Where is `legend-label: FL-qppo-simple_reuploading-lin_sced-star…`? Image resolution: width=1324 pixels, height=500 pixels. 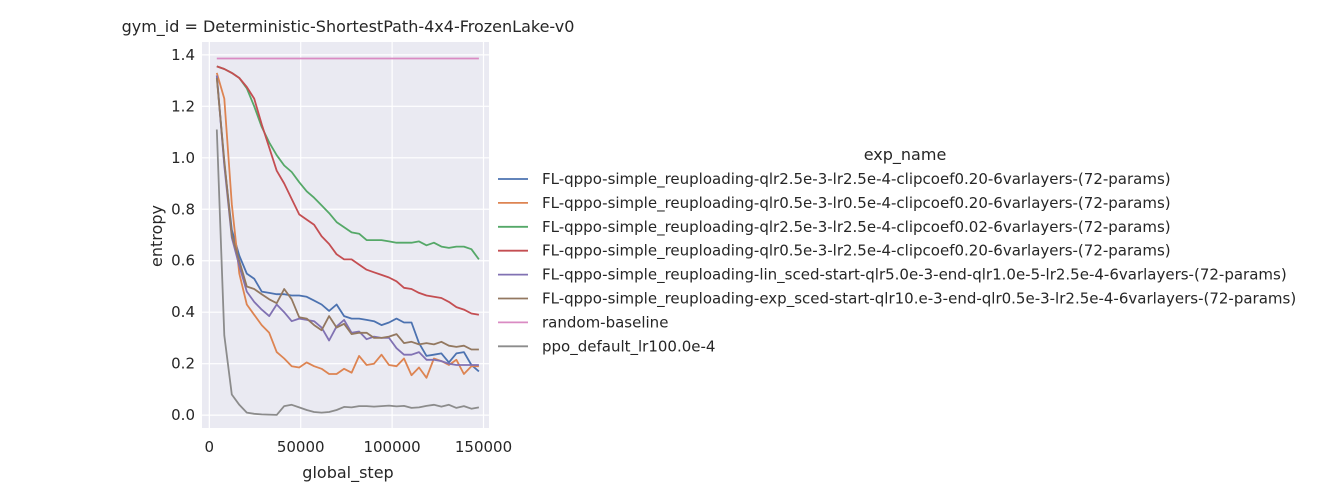
legend-label: FL-qppo-simple_reuploading-lin_sced-star… is located at coordinates (914, 275).